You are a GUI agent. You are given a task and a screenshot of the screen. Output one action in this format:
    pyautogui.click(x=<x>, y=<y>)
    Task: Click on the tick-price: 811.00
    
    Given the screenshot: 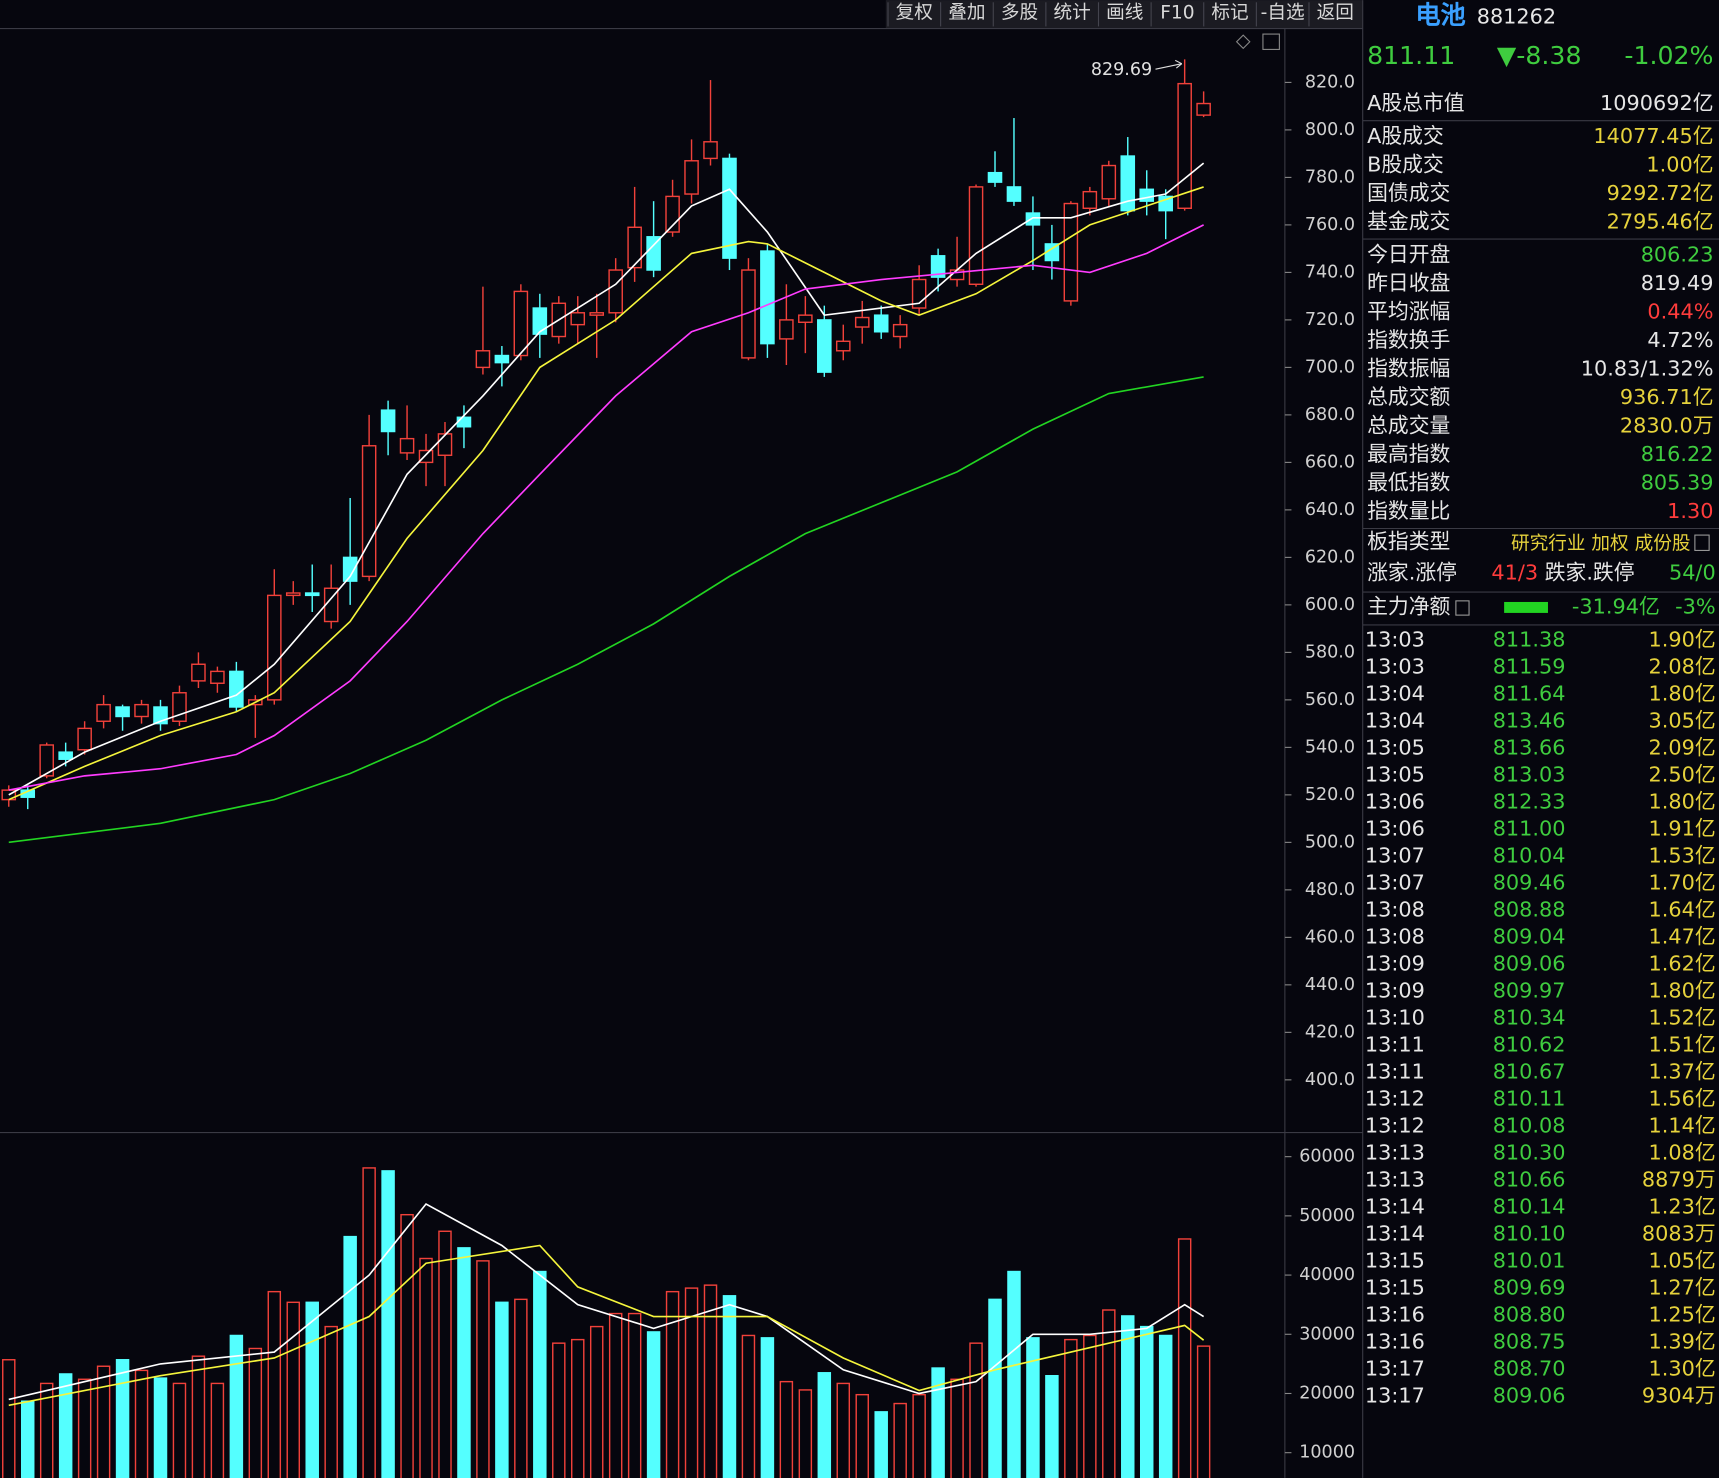 What is the action you would take?
    pyautogui.click(x=1529, y=828)
    